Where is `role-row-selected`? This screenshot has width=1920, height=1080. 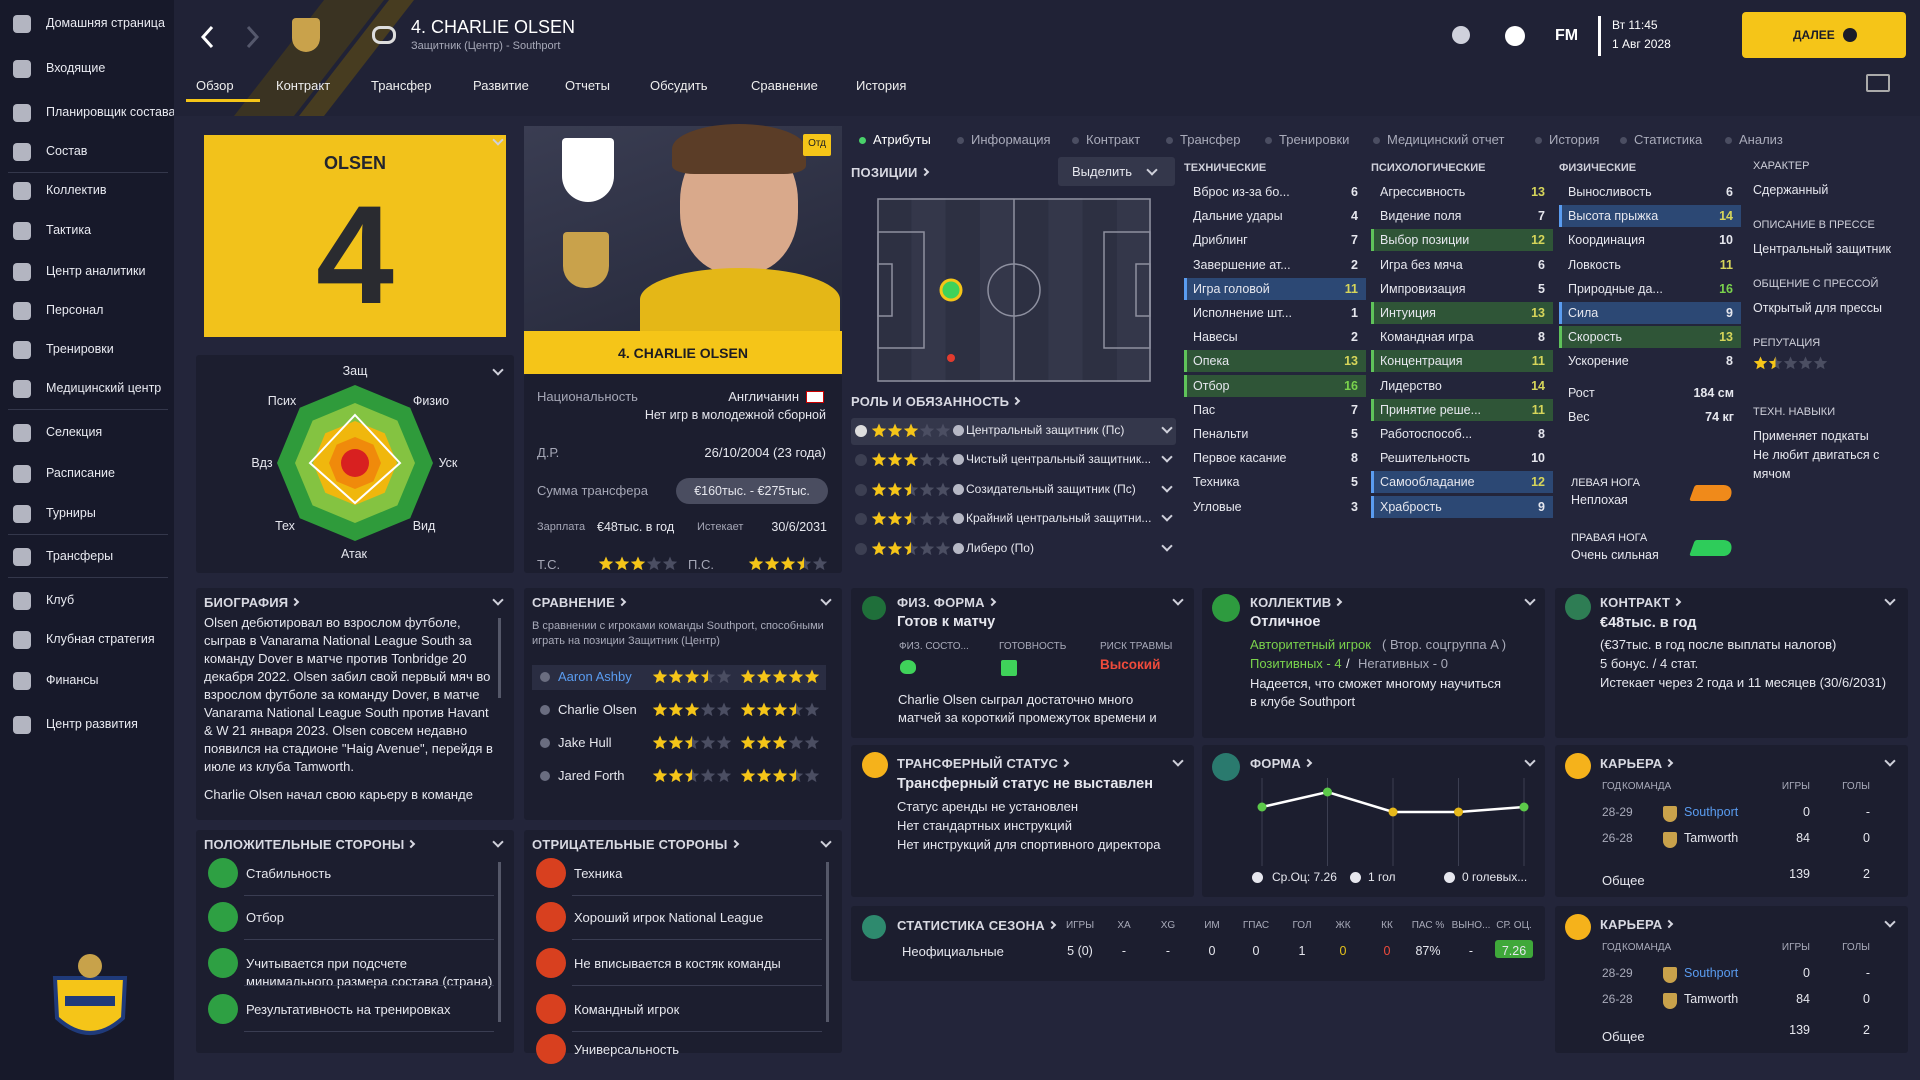 role-row-selected is located at coordinates (1013, 431).